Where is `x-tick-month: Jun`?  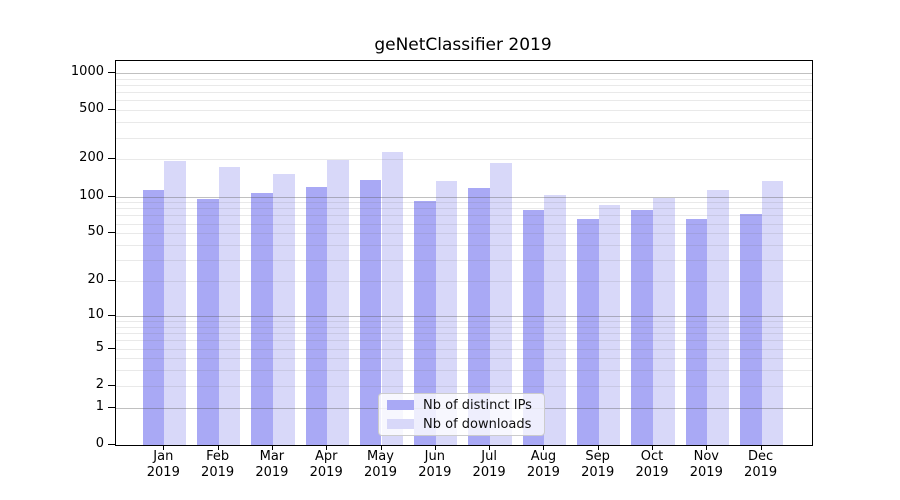 x-tick-month: Jun is located at coordinates (434, 456).